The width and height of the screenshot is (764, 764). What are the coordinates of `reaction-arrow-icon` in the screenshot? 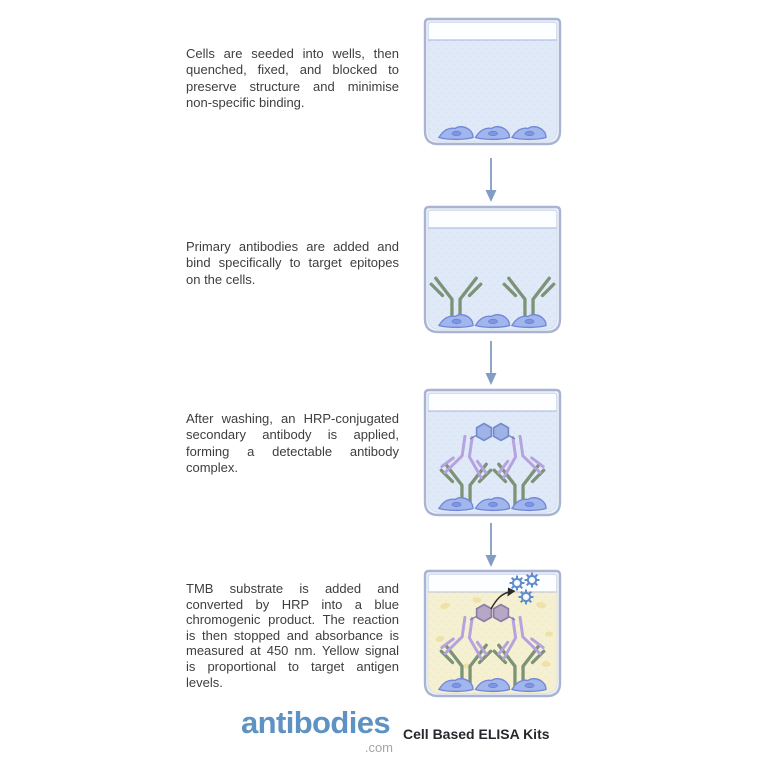 It's located at (503, 598).